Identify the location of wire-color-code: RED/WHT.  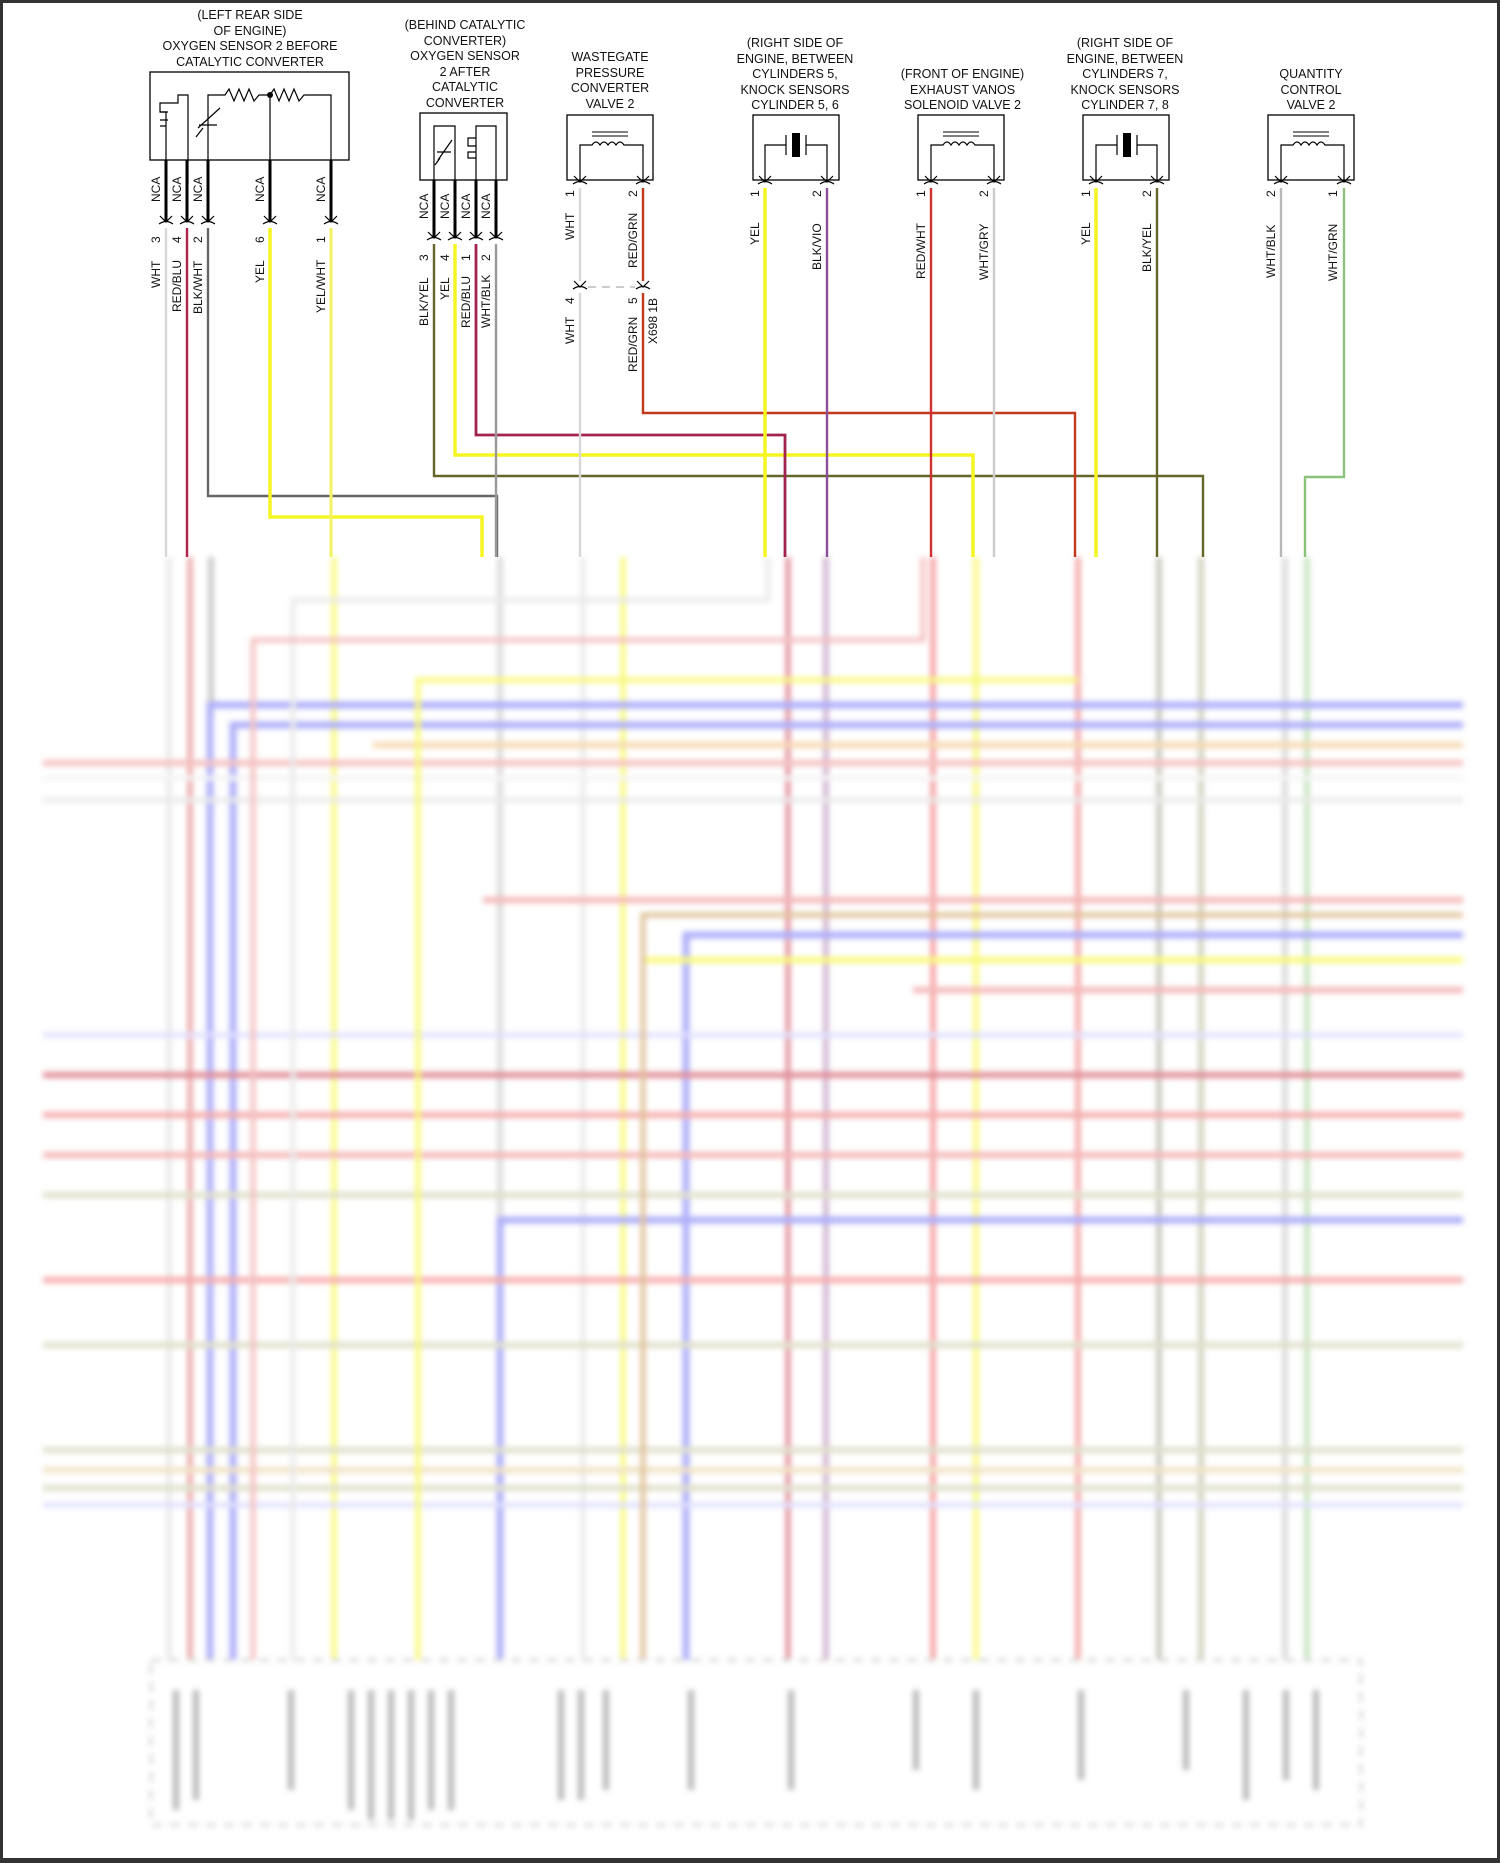
(921, 250).